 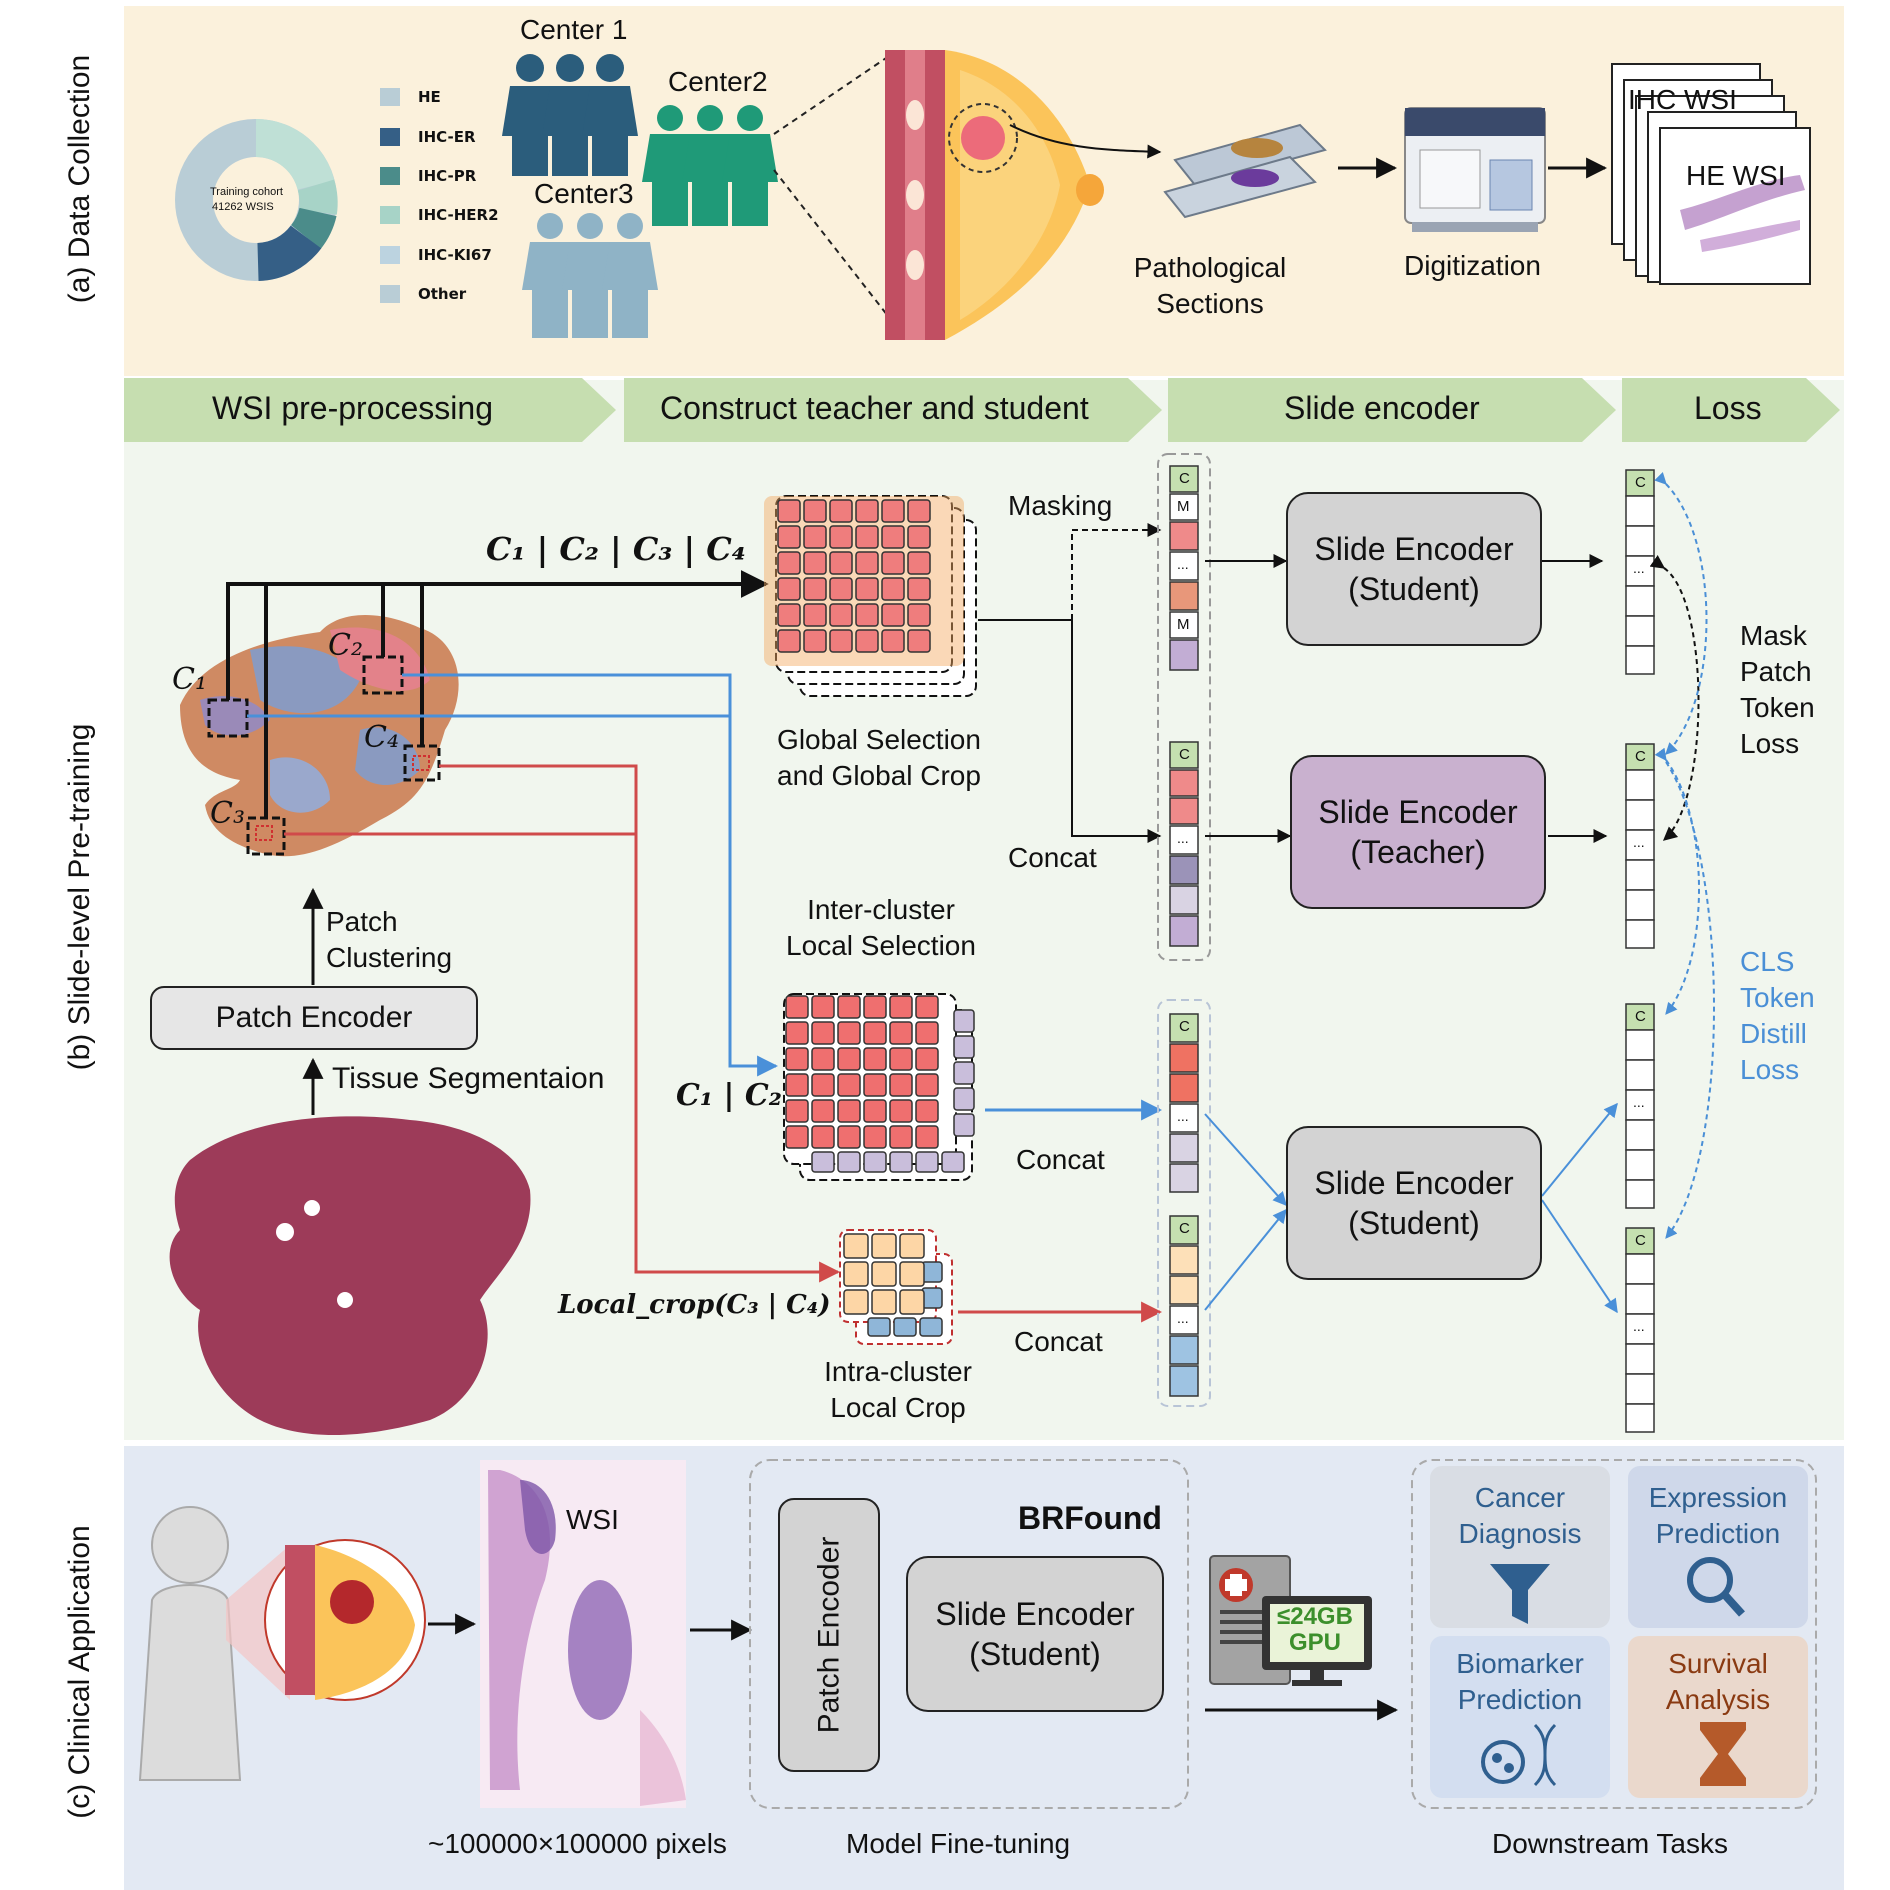 I want to click on center-1-label: Center 1, so click(x=574, y=29).